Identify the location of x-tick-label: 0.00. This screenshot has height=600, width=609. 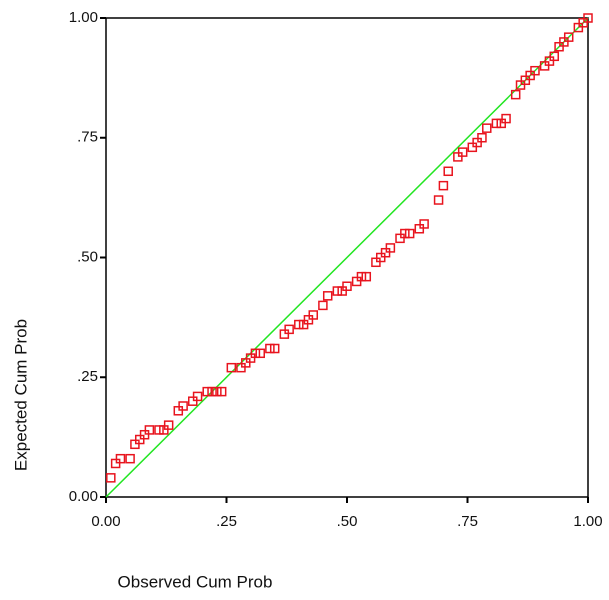
(105, 521).